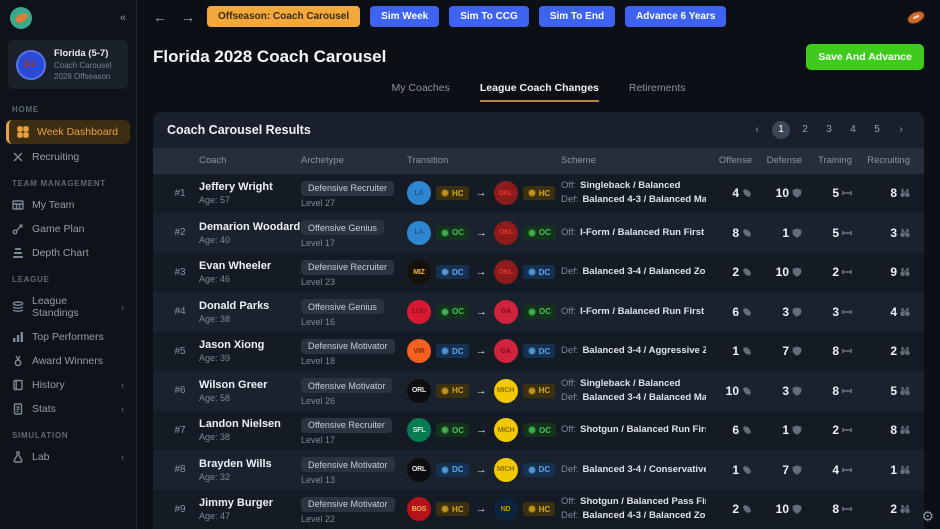 The height and width of the screenshot is (529, 940). Describe the element at coordinates (68, 205) in the screenshot. I see `sidebar-item-my-team: My Team` at that location.